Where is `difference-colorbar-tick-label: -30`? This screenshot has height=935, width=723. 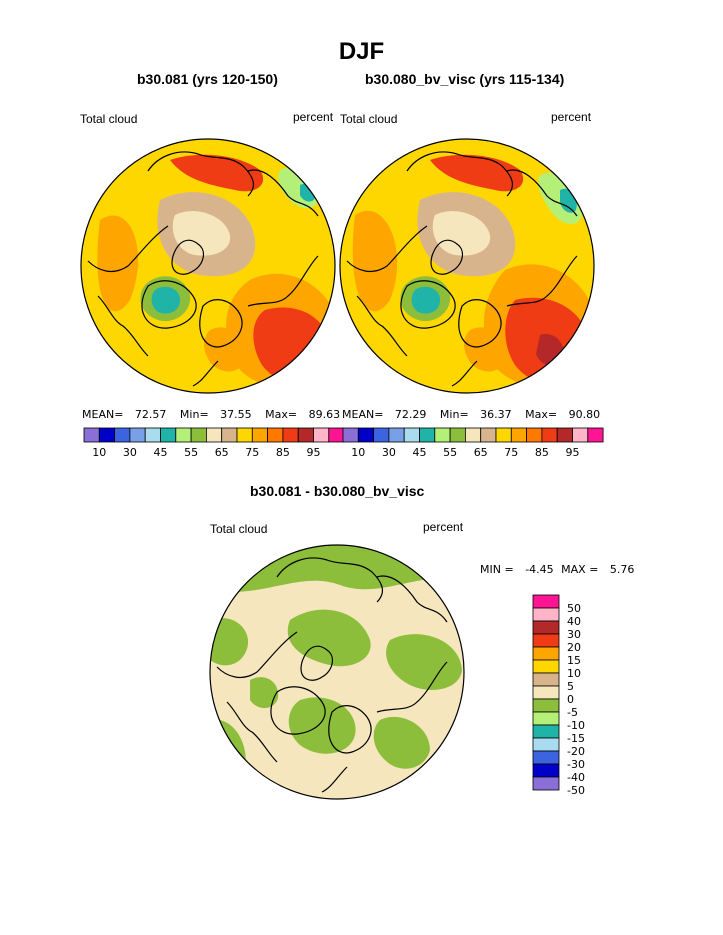 difference-colorbar-tick-label: -30 is located at coordinates (576, 764).